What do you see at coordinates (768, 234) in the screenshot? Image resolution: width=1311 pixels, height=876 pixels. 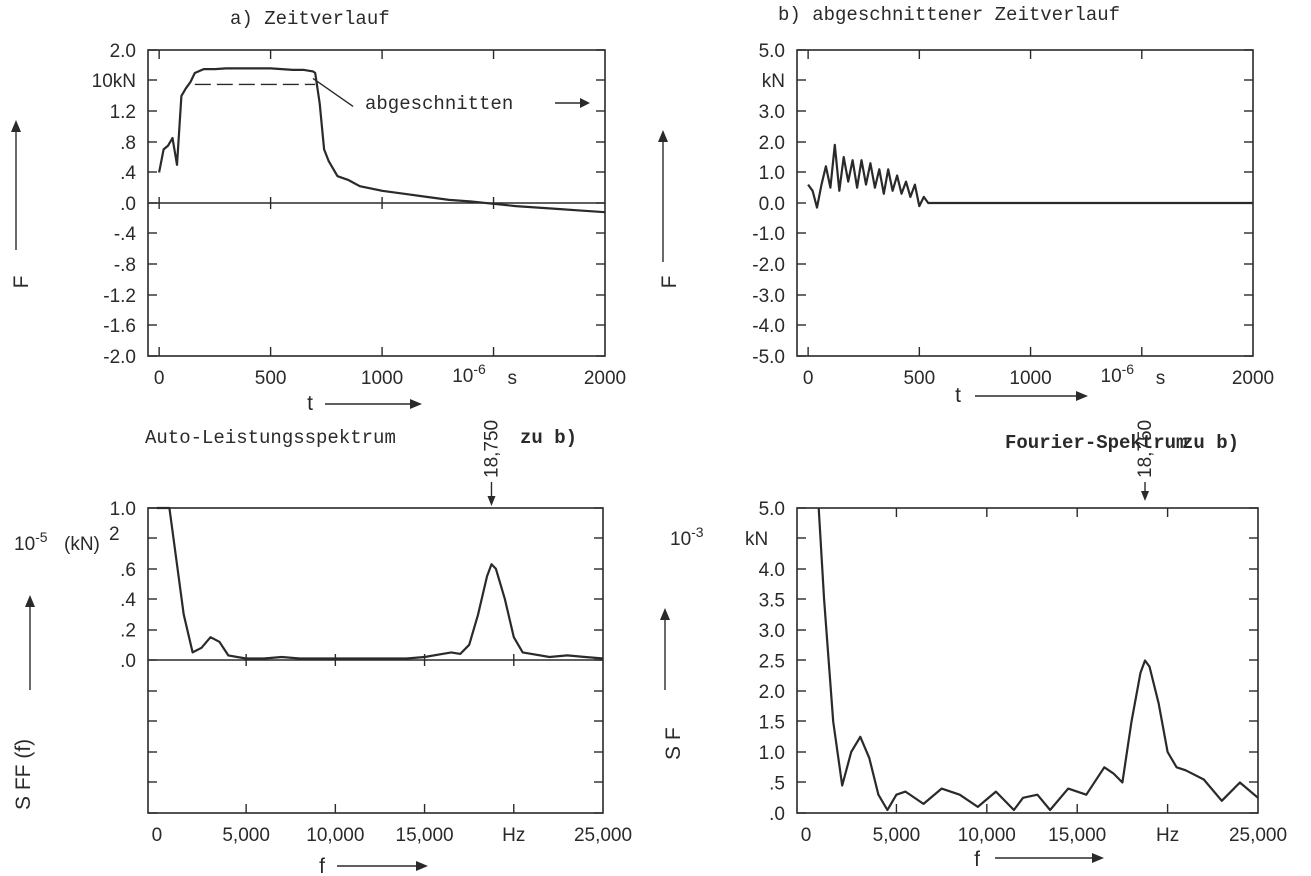 I see `y-tick-label: -1.0` at bounding box center [768, 234].